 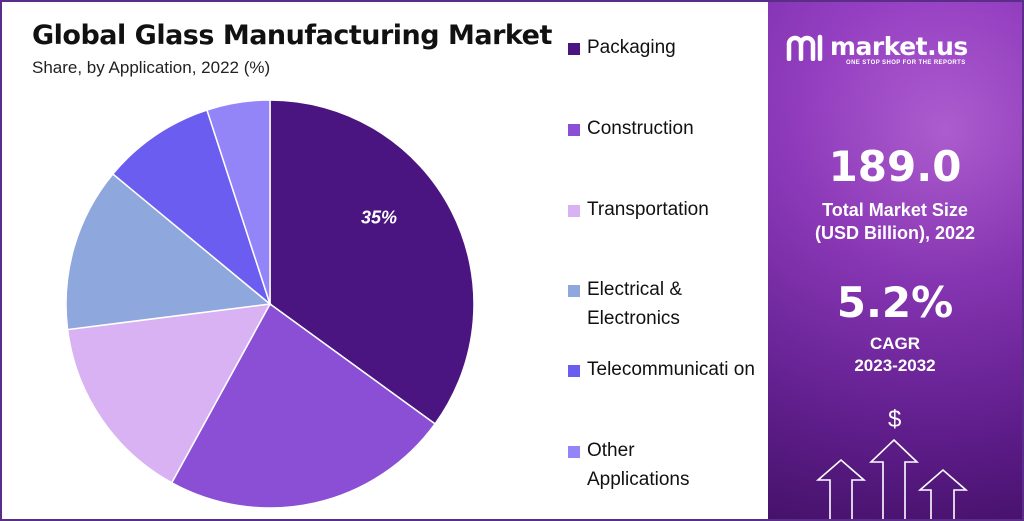 I want to click on legend-label: Transportation, so click(x=648, y=209).